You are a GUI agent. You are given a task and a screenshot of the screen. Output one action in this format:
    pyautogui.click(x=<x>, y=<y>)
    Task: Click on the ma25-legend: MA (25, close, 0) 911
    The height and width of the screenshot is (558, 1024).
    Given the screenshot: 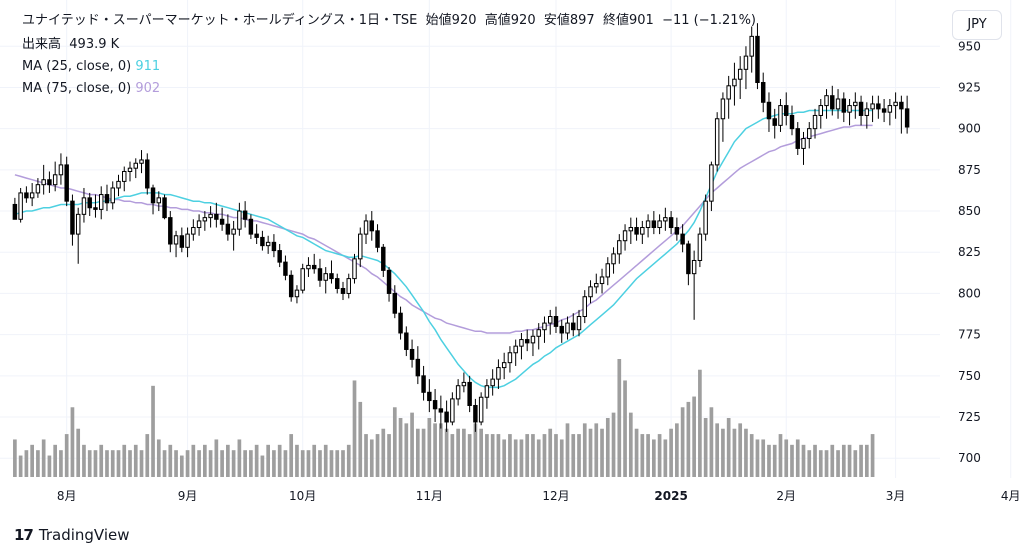 What is the action you would take?
    pyautogui.click(x=91, y=67)
    